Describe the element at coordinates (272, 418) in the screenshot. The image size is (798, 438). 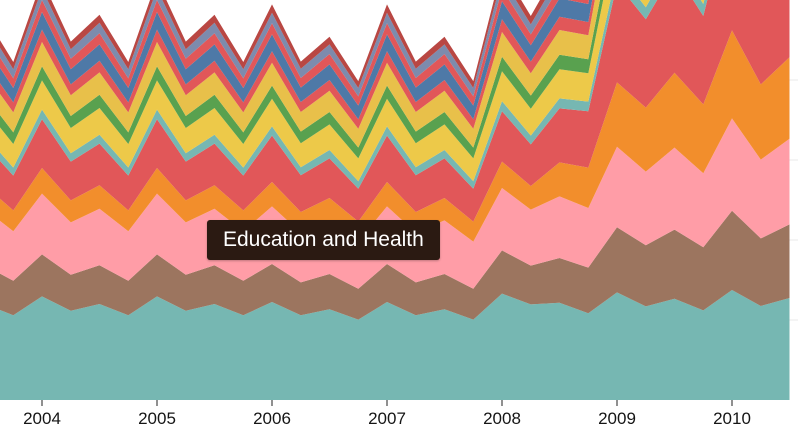
I see `x-axis-label: 2006` at that location.